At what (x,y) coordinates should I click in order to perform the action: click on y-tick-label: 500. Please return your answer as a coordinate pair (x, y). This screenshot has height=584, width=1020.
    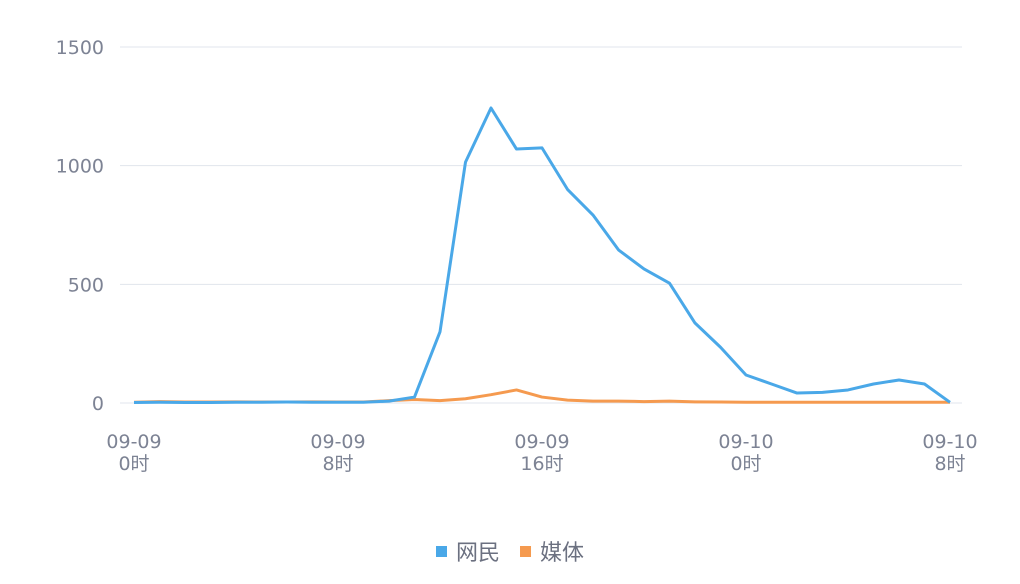
    Looking at the image, I should click on (86, 285).